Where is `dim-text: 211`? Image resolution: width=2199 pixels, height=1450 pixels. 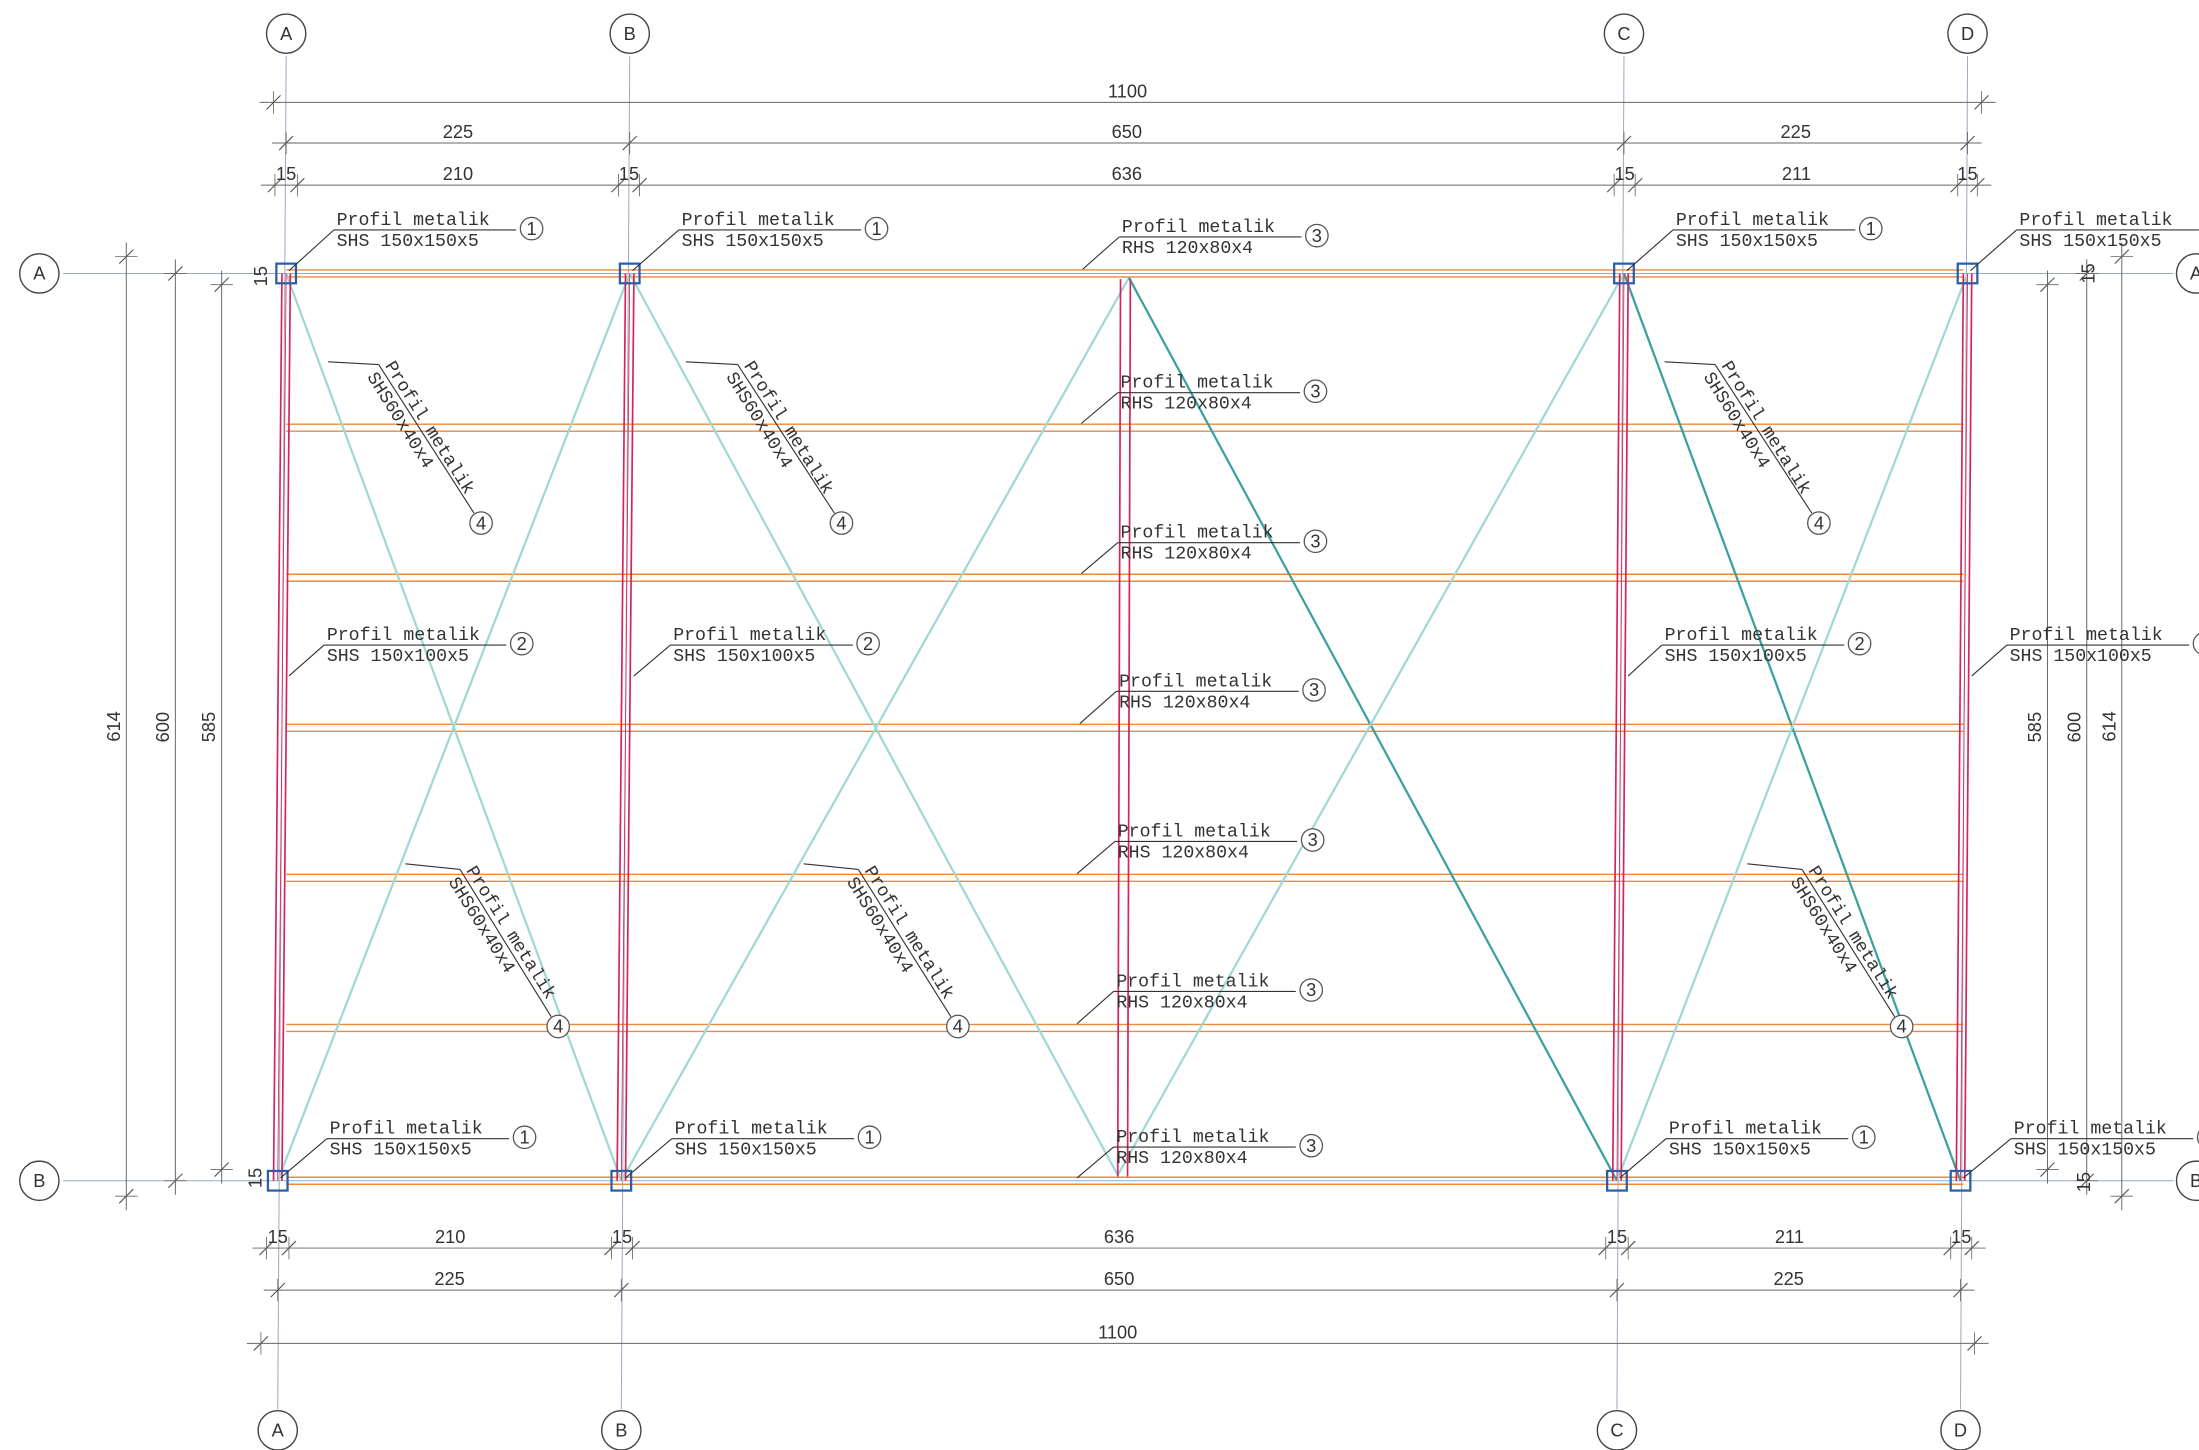 dim-text: 211 is located at coordinates (1796, 173).